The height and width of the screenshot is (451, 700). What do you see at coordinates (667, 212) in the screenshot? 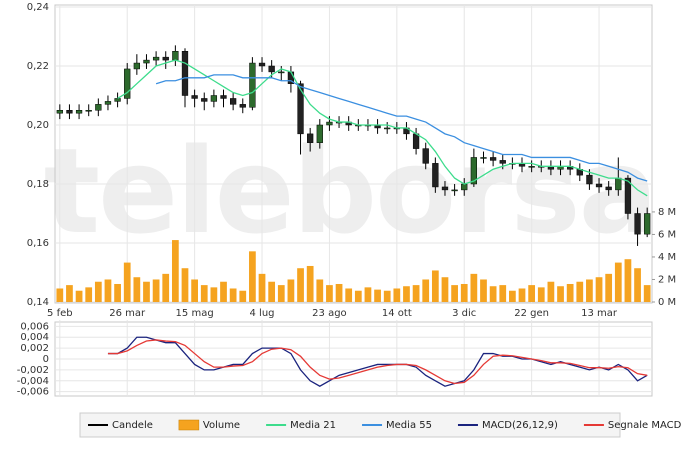
I see `y2-tick-label: 8 M` at bounding box center [667, 212].